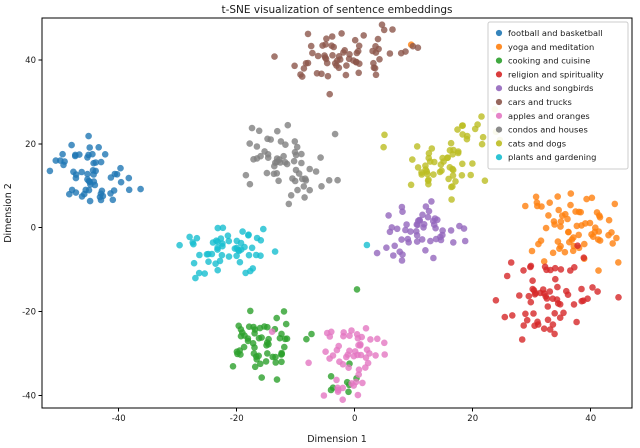 The width and height of the screenshot is (640, 448). Describe the element at coordinates (548, 130) in the screenshot. I see `legend-label: condos and houses` at that location.